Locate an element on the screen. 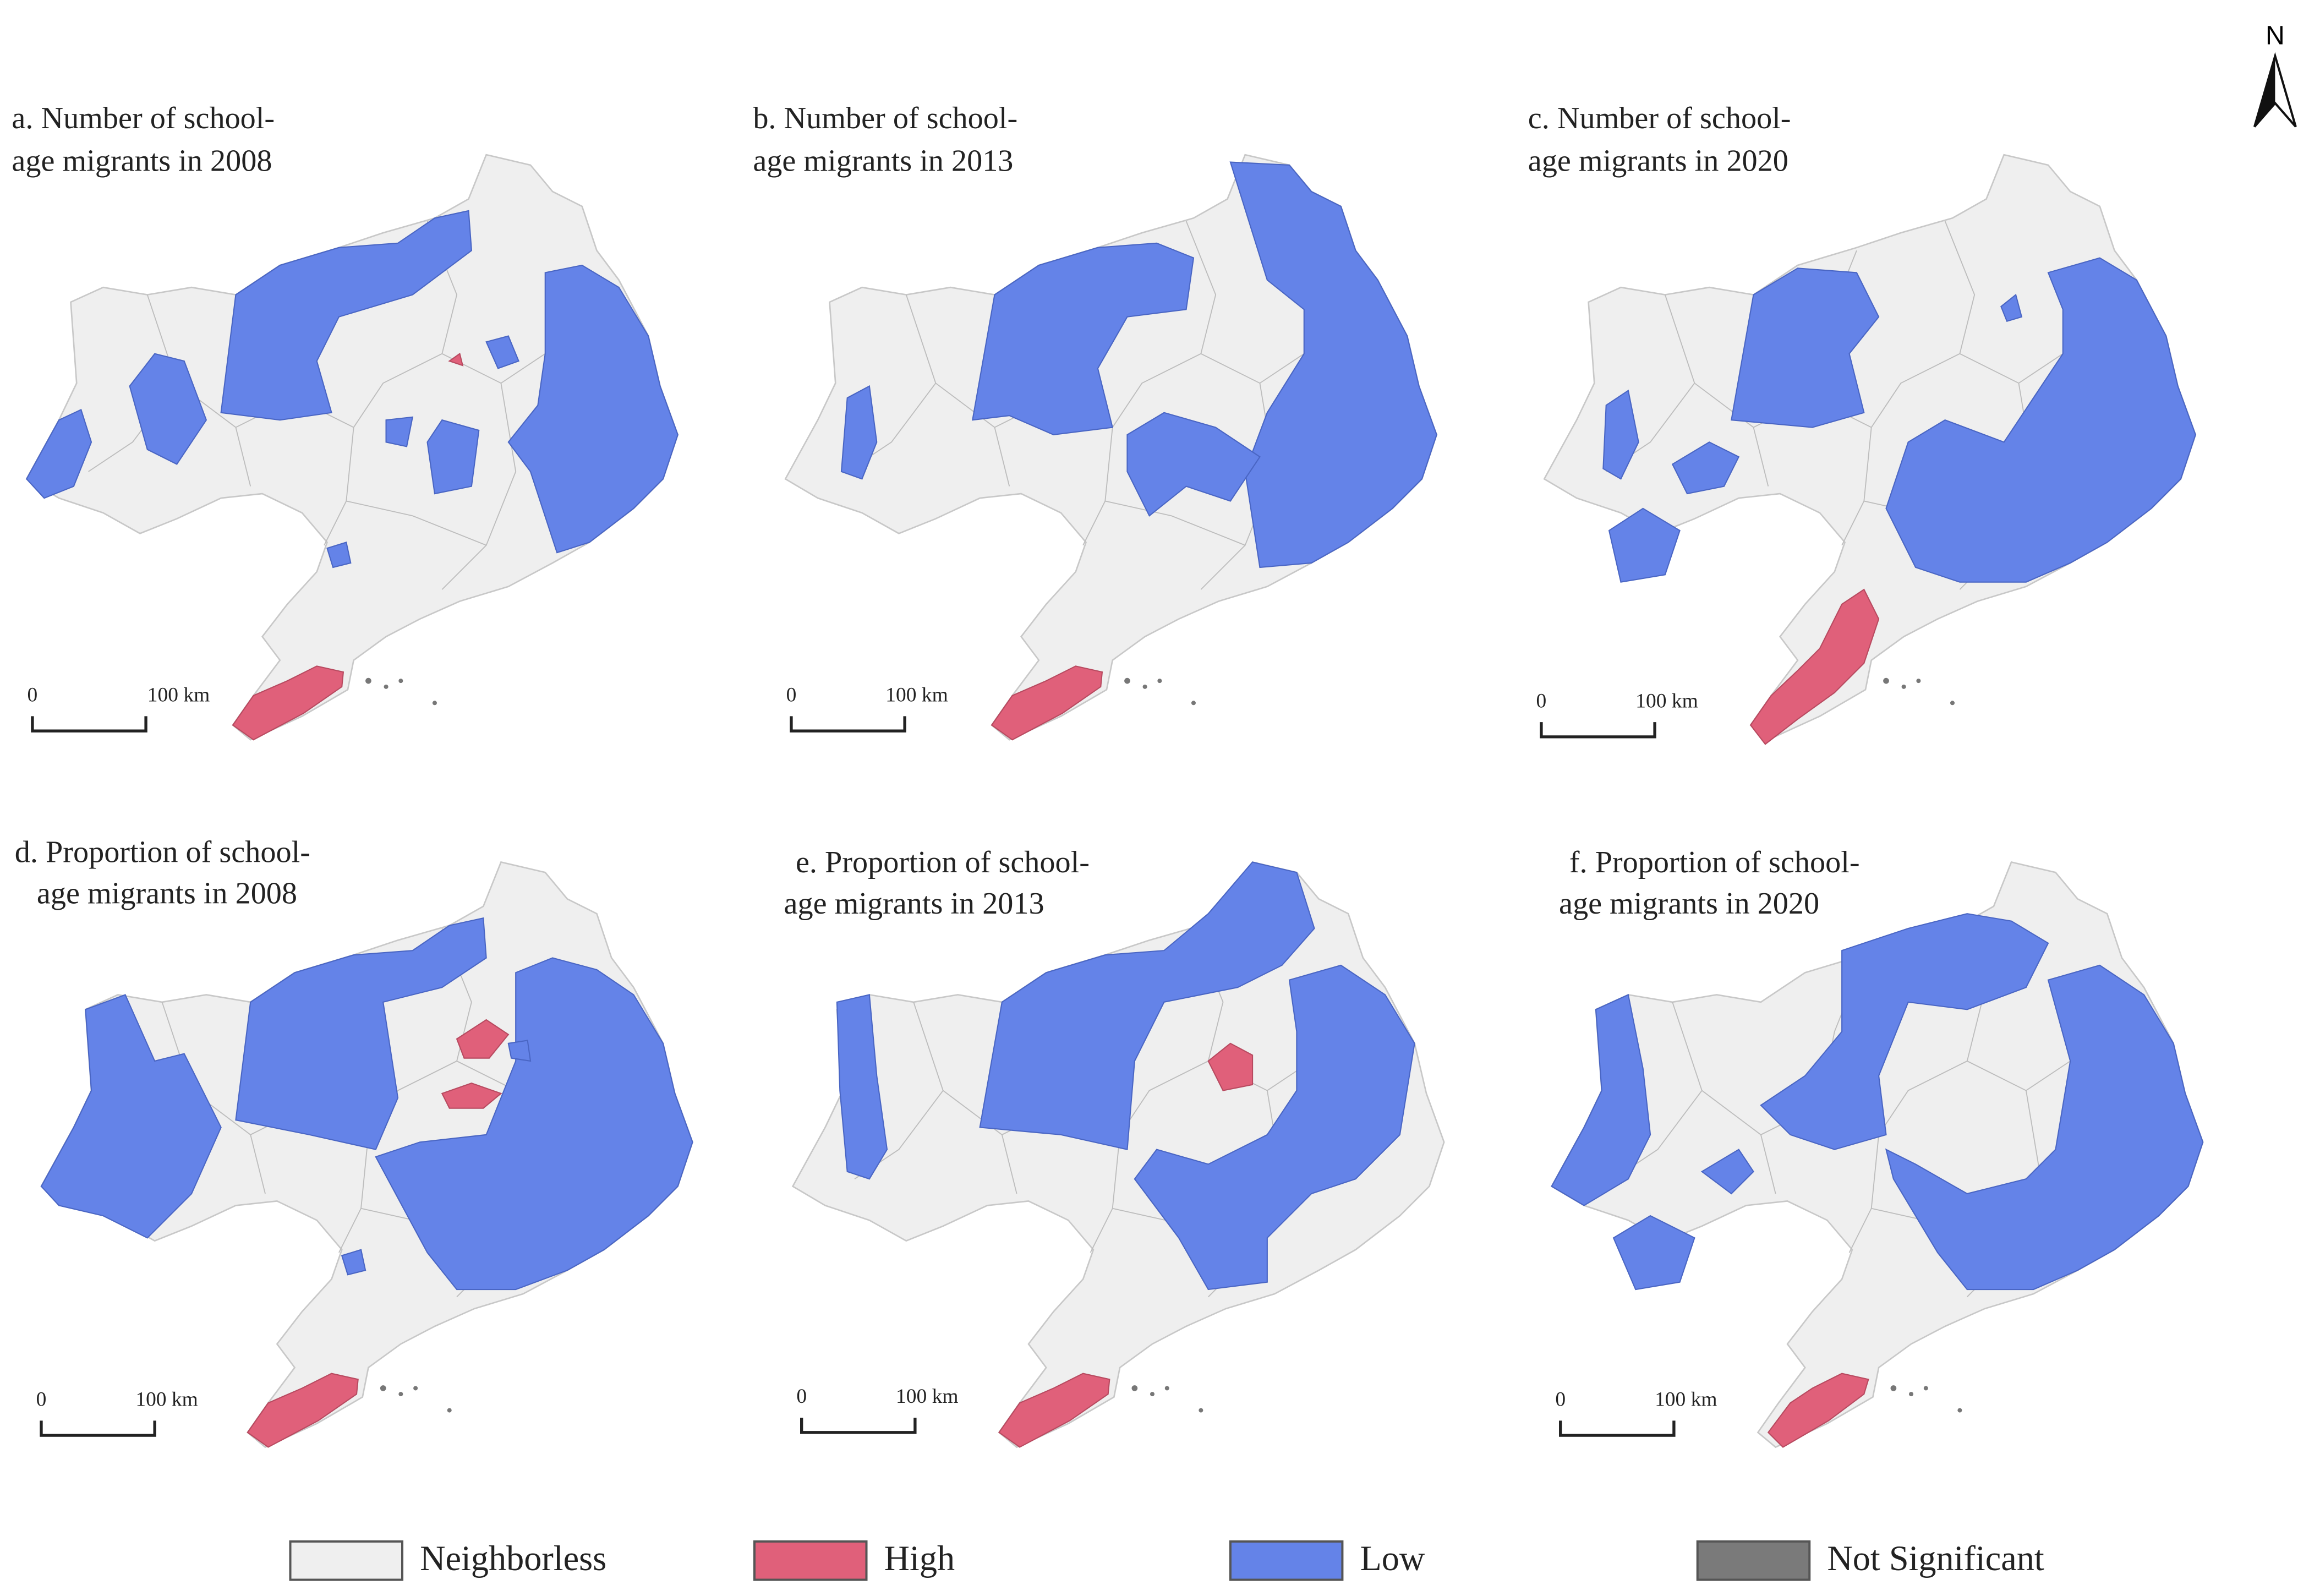 The height and width of the screenshot is (1596, 2309). panel-title: a. Number of school- is located at coordinates (143, 118).